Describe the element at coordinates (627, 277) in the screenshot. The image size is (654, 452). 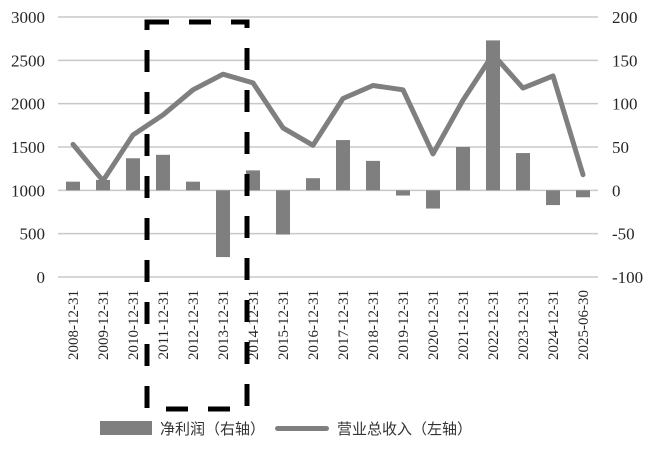
I see `right-tick-label: -100` at that location.